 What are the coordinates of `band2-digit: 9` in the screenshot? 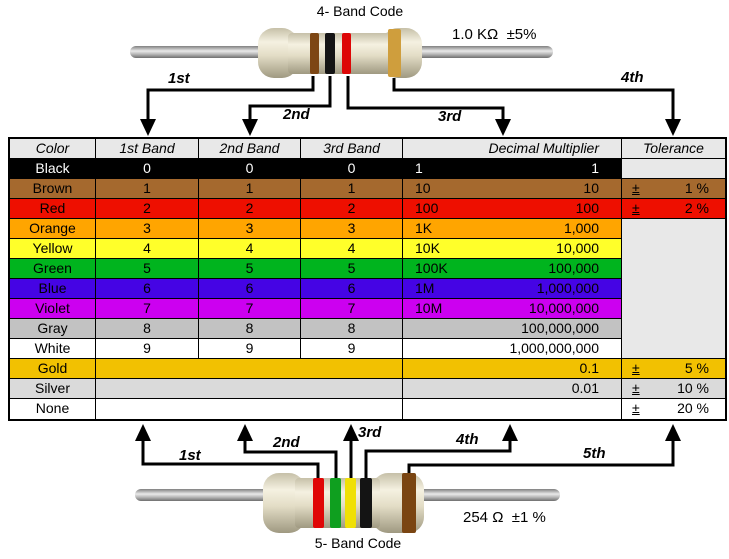 It's located at (250, 349).